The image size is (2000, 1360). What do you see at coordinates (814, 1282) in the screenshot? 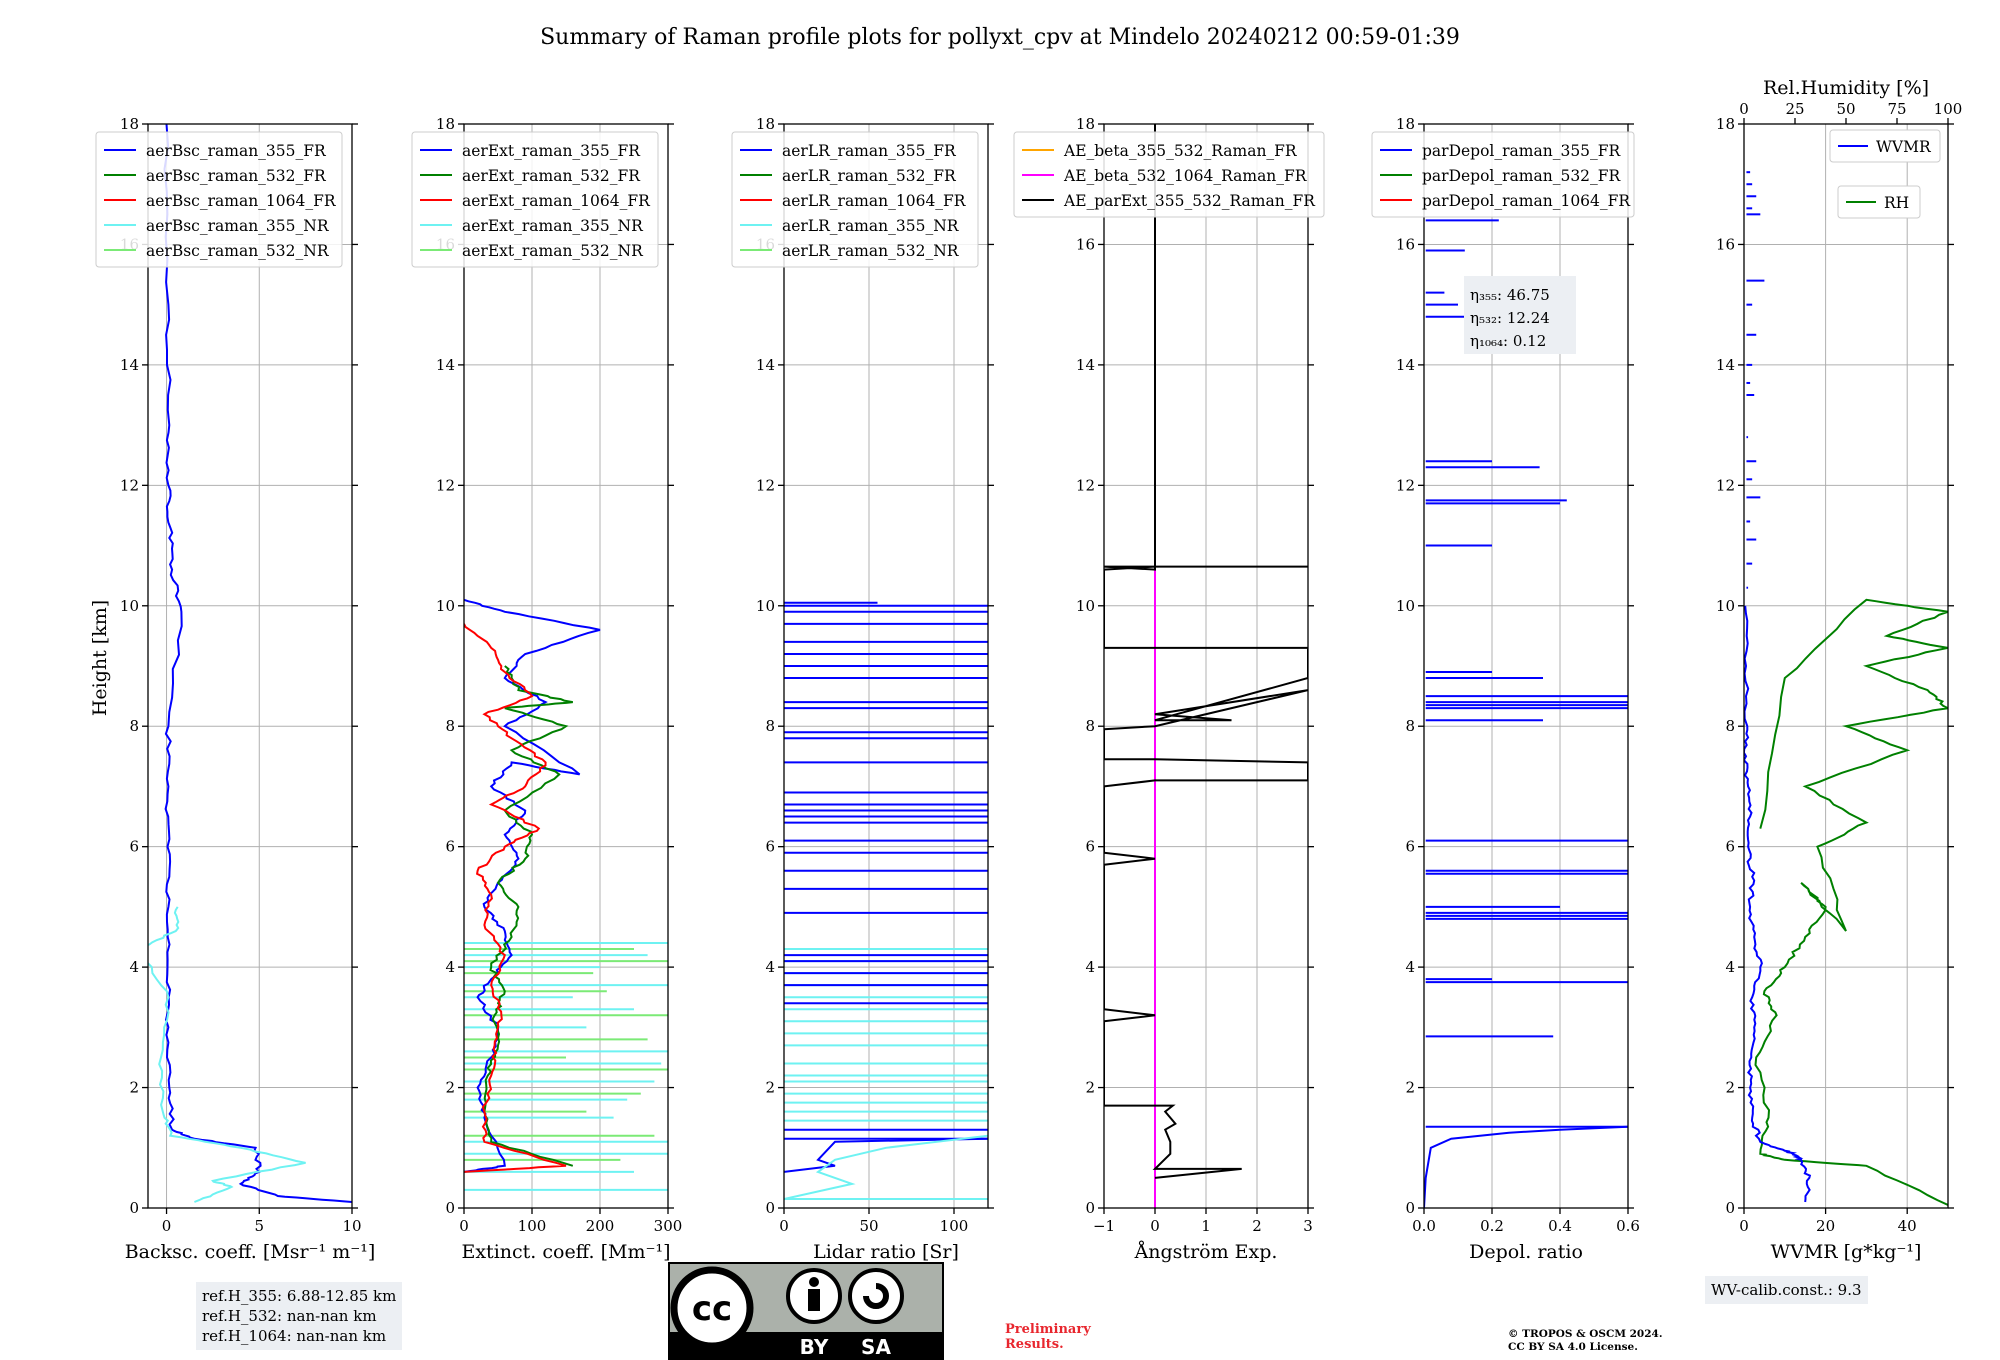
I see `by-person-head` at bounding box center [814, 1282].